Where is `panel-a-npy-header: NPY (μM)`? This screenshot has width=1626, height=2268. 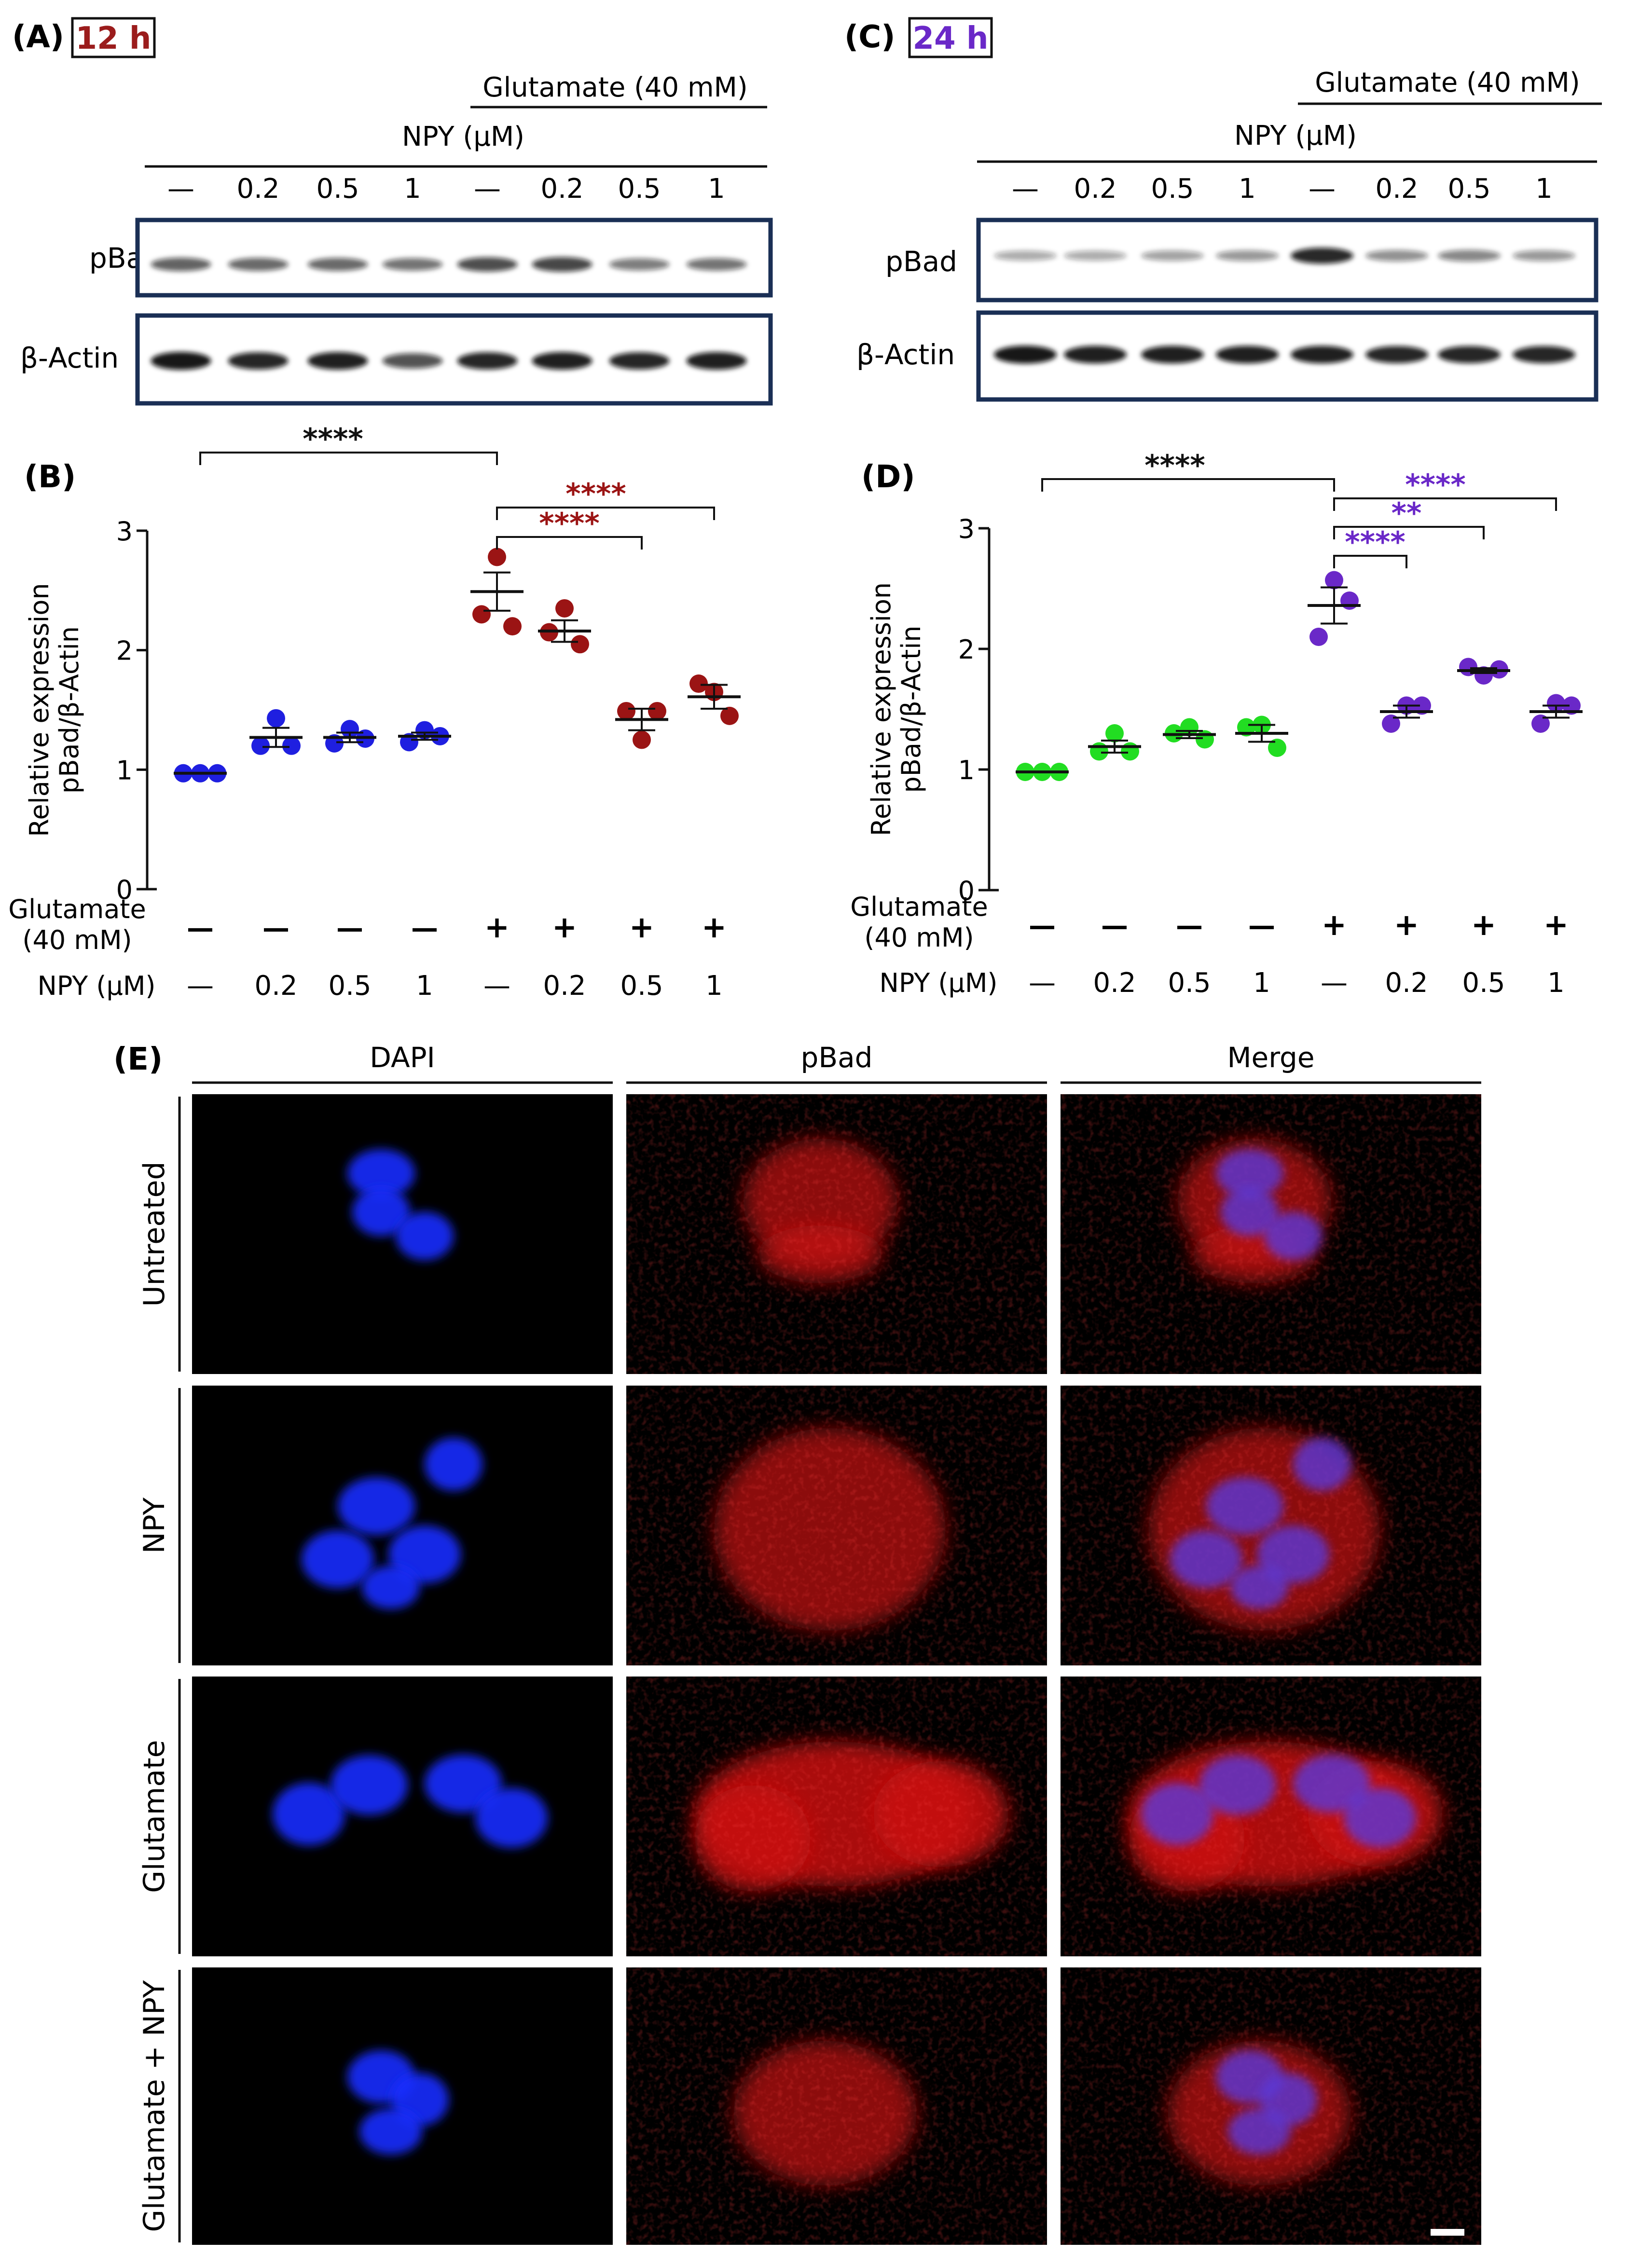
panel-a-npy-header: NPY (μM) is located at coordinates (463, 136).